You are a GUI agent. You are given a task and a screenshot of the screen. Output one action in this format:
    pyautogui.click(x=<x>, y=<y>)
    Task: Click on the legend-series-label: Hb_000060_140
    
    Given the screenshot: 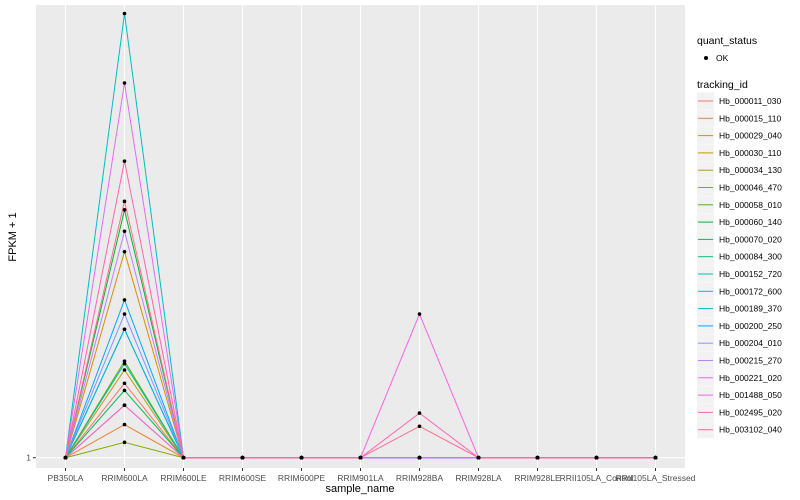 What is the action you would take?
    pyautogui.click(x=750, y=222)
    